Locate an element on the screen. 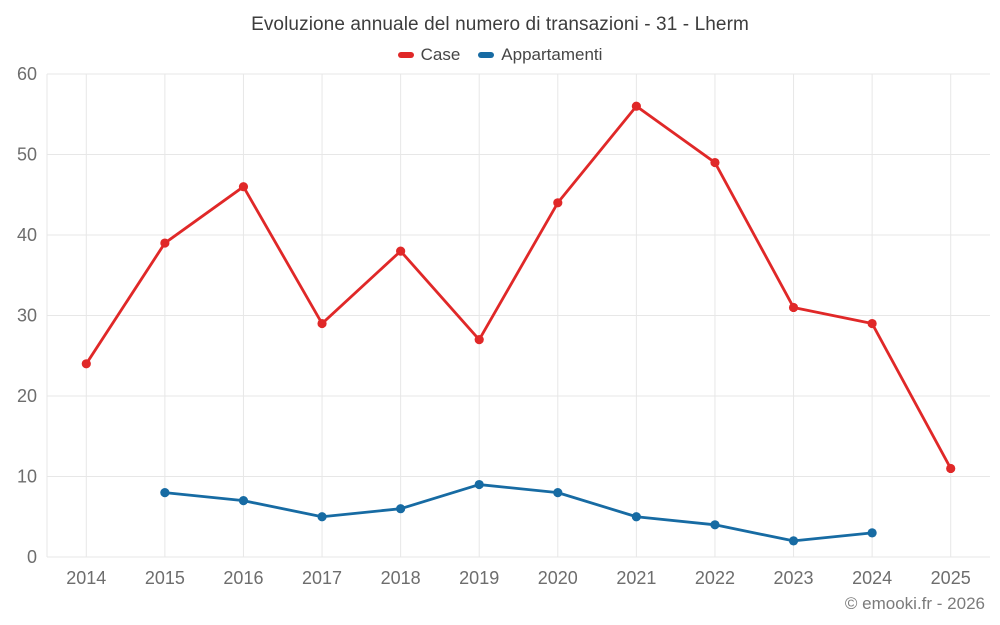 The height and width of the screenshot is (625, 1000). chart-legend: Case Appartamenti is located at coordinates (500, 55).